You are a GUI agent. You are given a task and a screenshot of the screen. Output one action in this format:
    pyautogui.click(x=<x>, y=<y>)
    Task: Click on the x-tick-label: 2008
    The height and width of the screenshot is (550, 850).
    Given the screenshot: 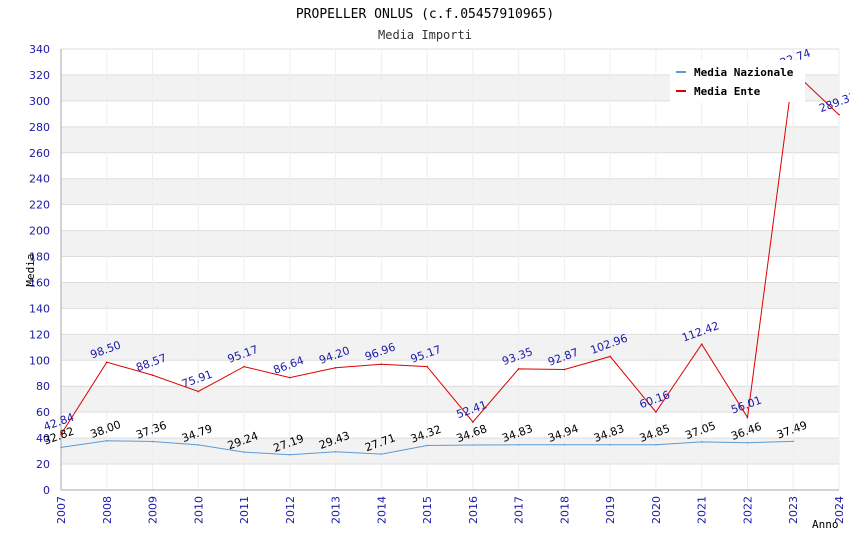 What is the action you would take?
    pyautogui.click(x=107, y=510)
    